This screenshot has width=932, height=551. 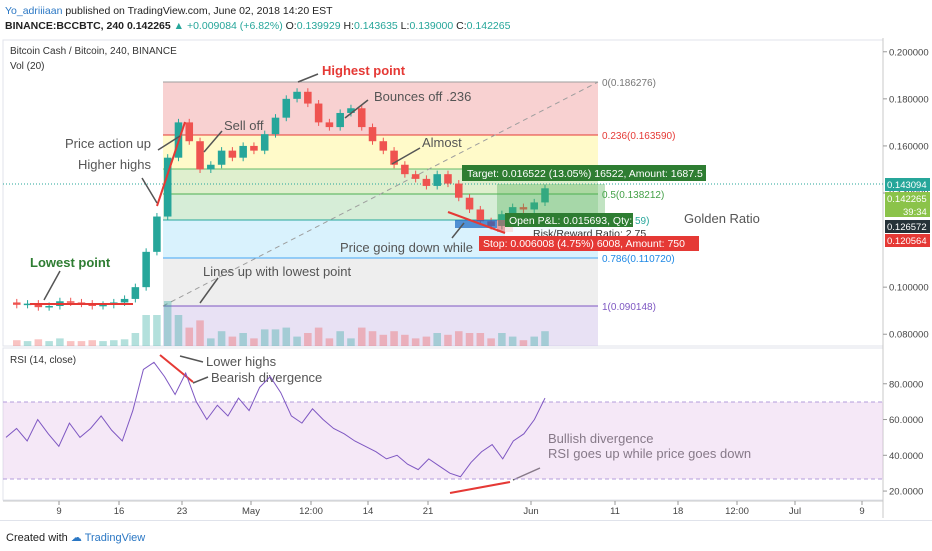 What do you see at coordinates (241, 361) in the screenshot?
I see `text-lower-highs: Lower highs` at bounding box center [241, 361].